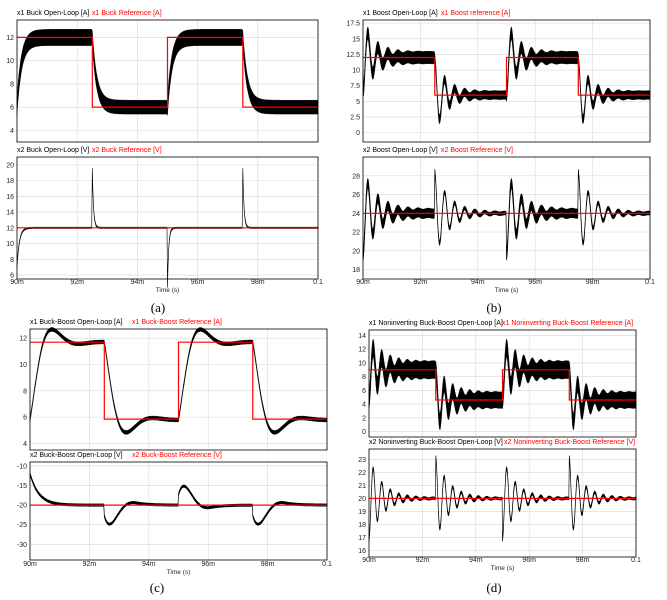 The width and height of the screenshot is (667, 600). I want to click on legend-entry: x2 Buck Reference [V], so click(127, 150).